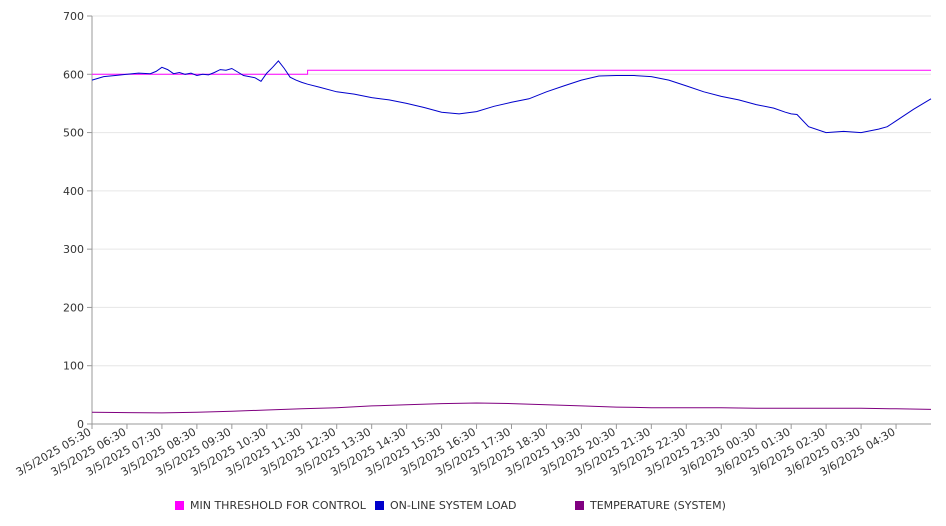 The image size is (946, 526). What do you see at coordinates (73, 191) in the screenshot?
I see `y-tick-label: 400` at bounding box center [73, 191].